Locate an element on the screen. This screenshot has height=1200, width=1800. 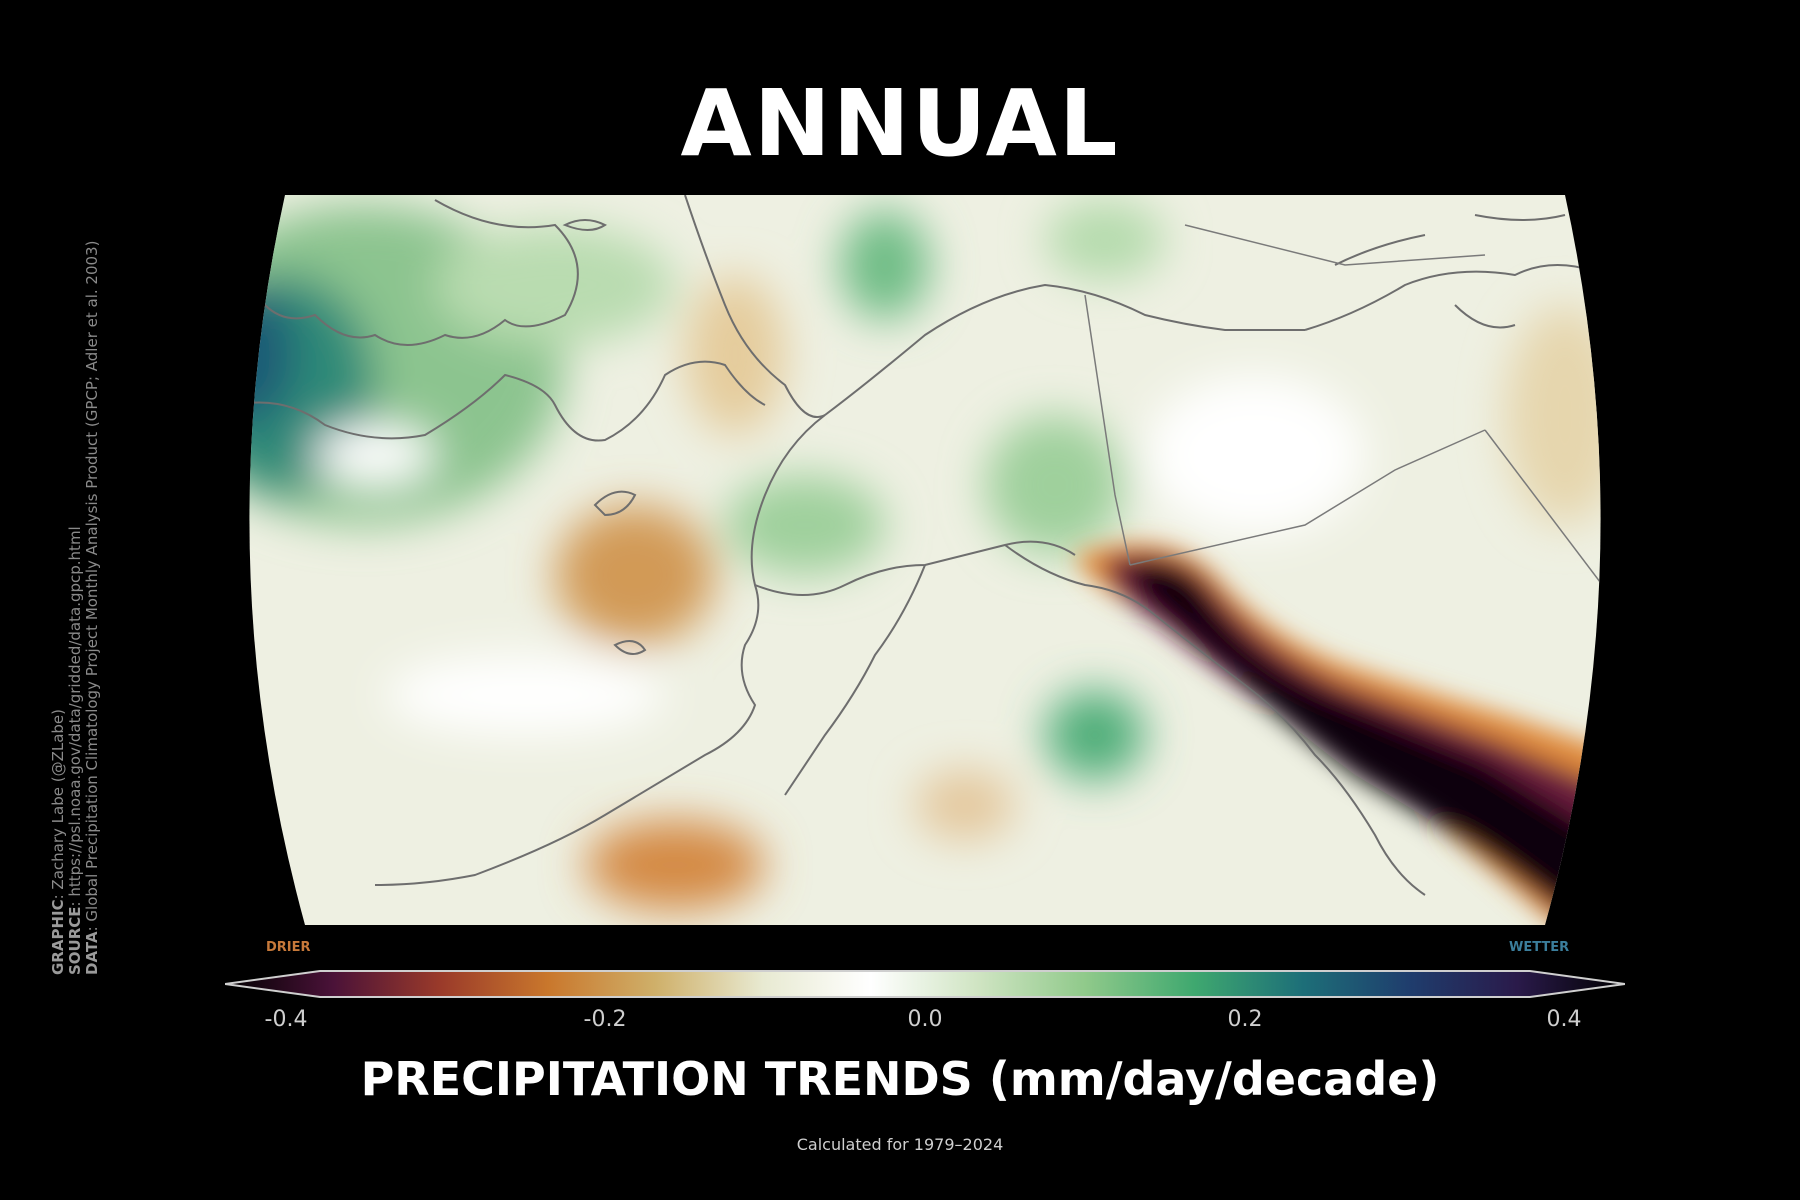
colorbar-tick: 0.2 is located at coordinates (1245, 1019).